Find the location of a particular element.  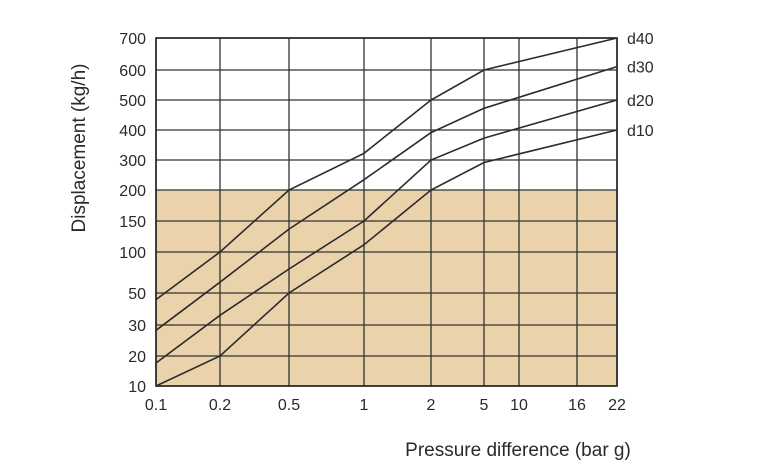

series-label-d20: d20 is located at coordinates (640, 101).